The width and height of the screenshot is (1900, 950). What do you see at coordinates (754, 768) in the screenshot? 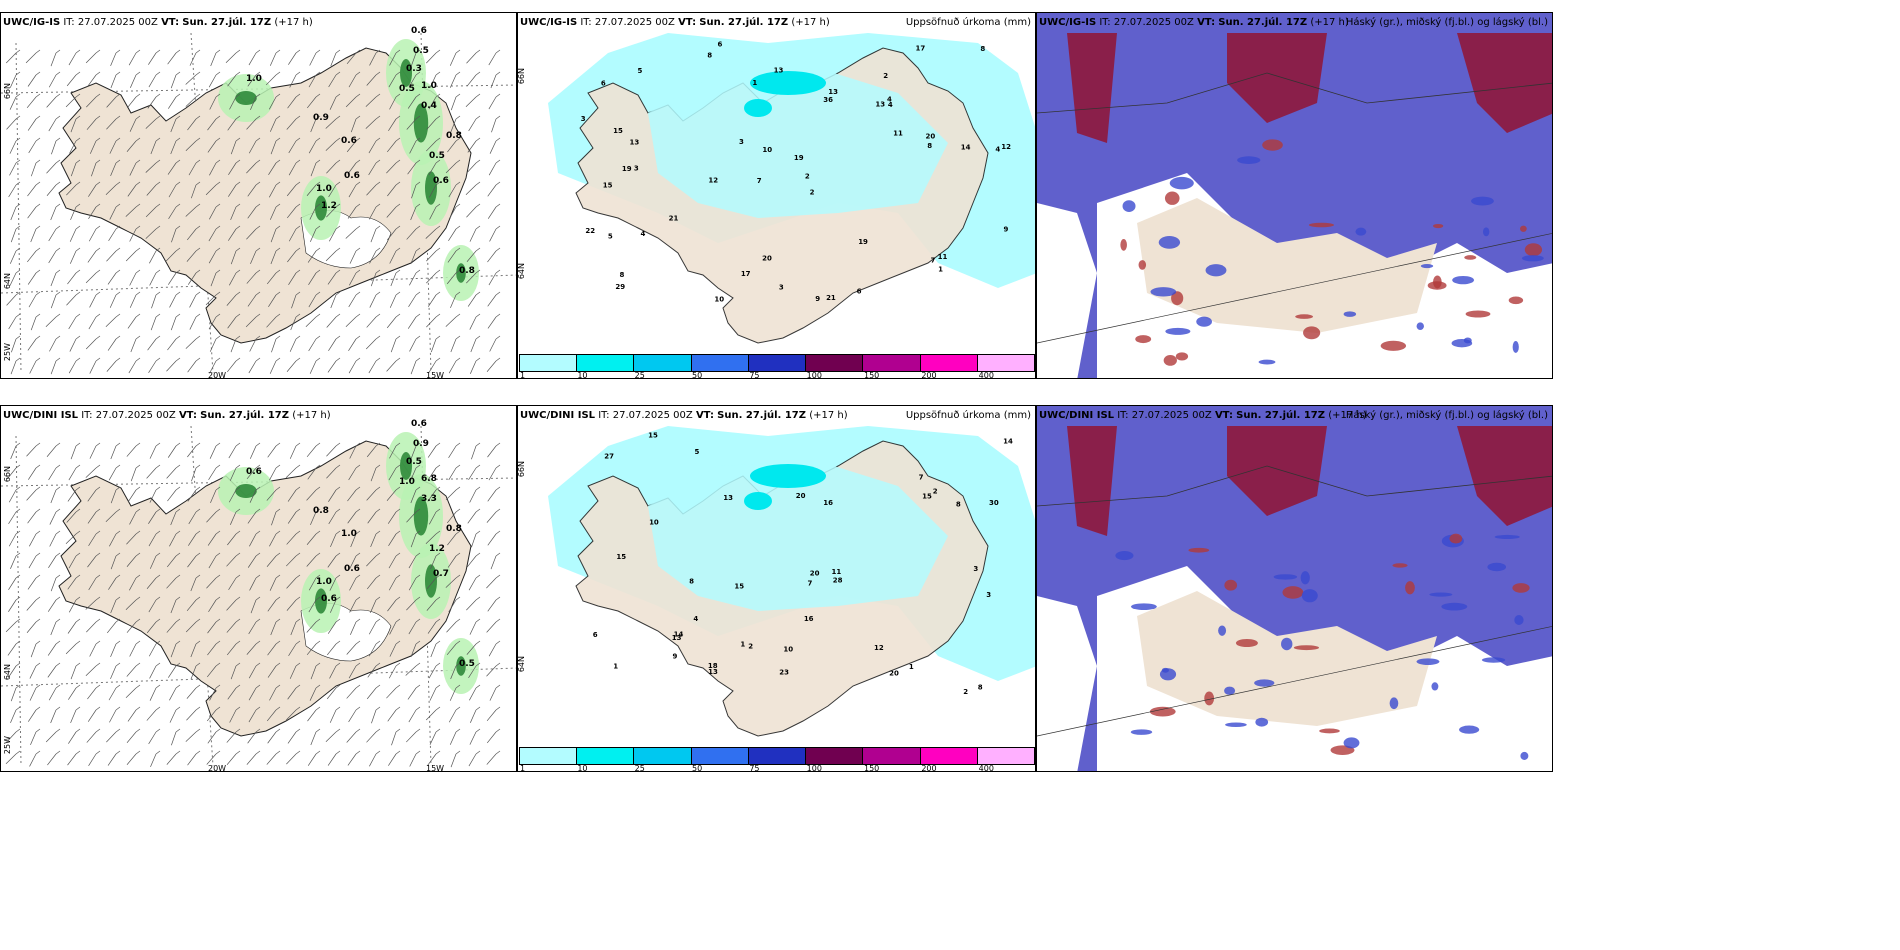
I see `colorbar-tick-label: 75` at bounding box center [754, 768].